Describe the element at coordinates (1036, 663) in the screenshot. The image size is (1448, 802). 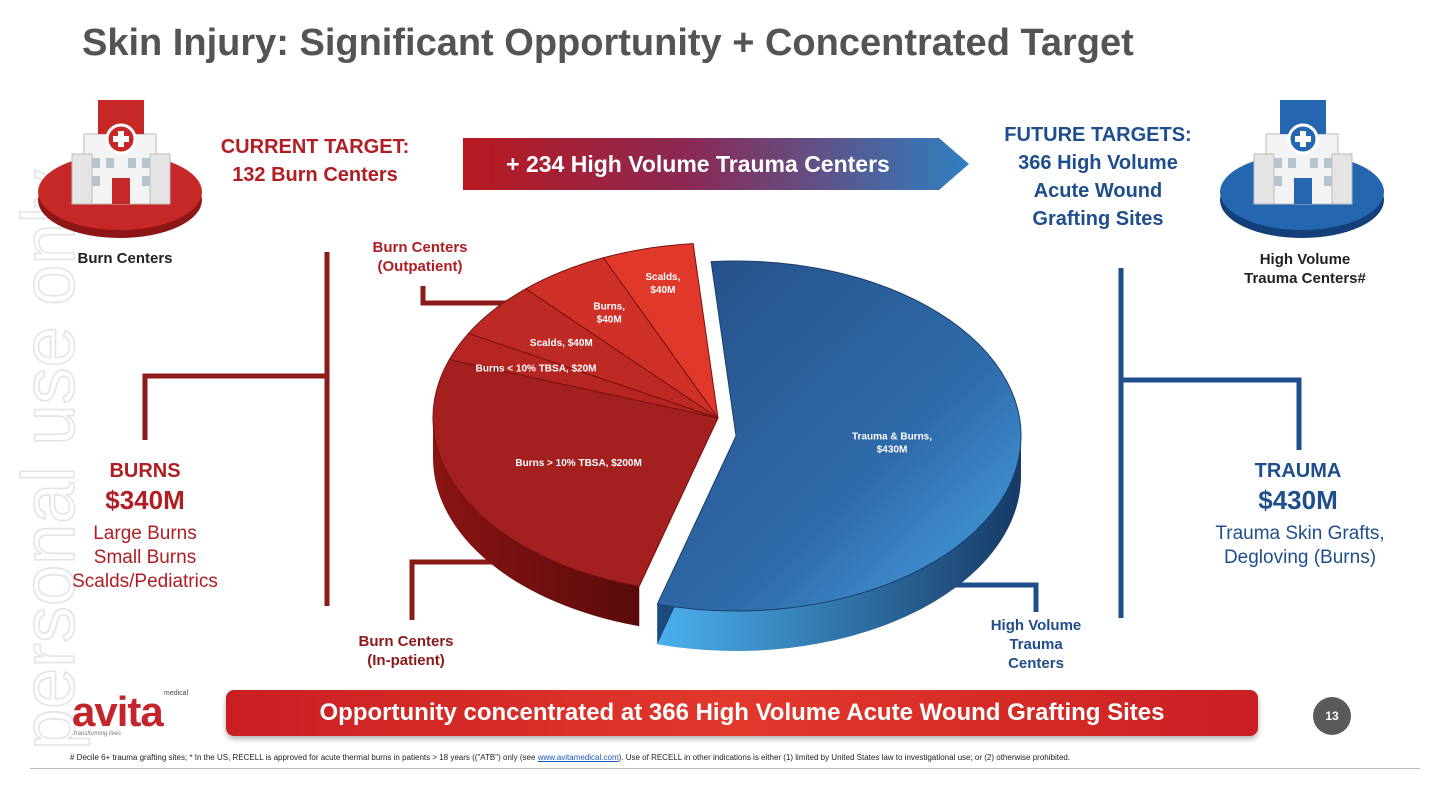
I see `trauma-callout-line3: Centers` at that location.